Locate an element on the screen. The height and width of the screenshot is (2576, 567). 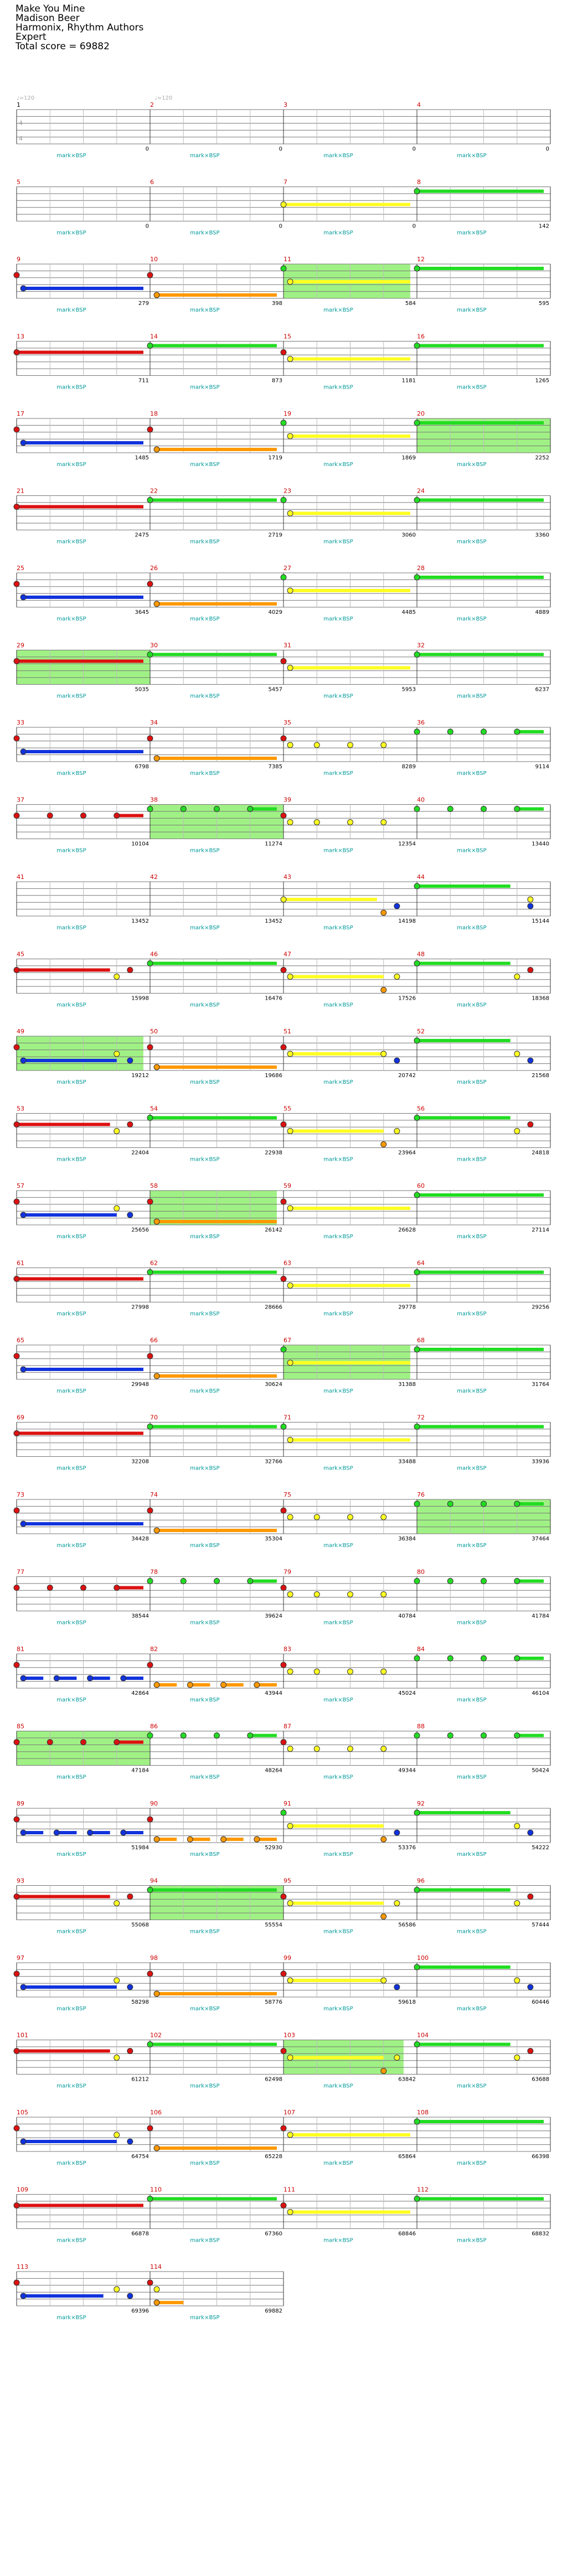
measure-score: 3060 is located at coordinates (409, 535).